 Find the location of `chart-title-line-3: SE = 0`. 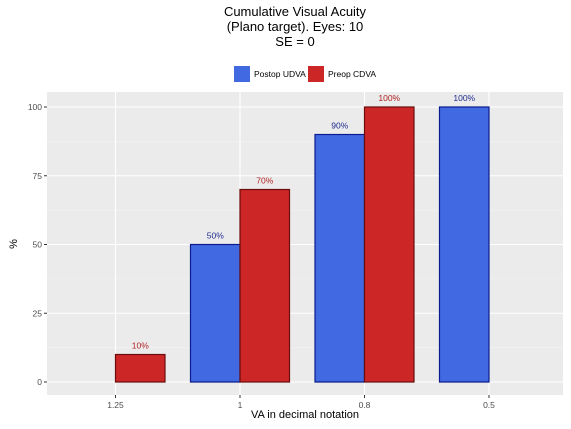

chart-title-line-3: SE = 0 is located at coordinates (294, 41).